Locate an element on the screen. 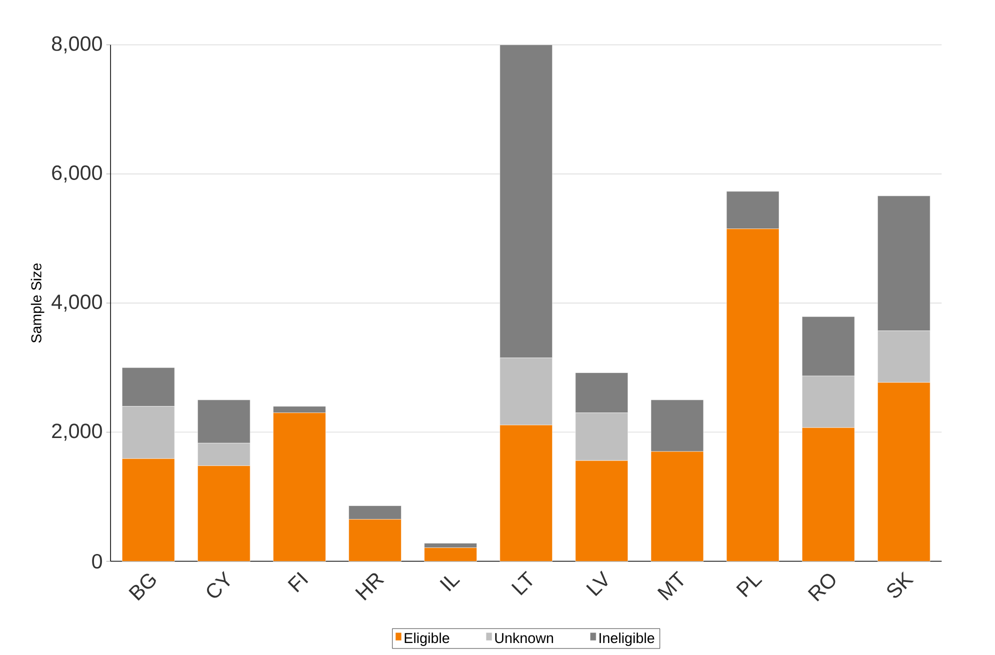 Image resolution: width=995 pixels, height=655 pixels. y-tick-label: 4,000 is located at coordinates (77, 303).